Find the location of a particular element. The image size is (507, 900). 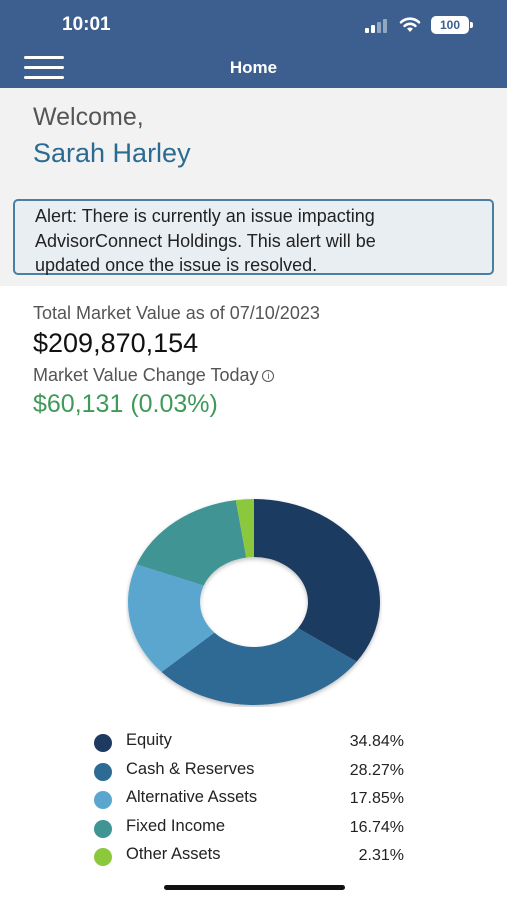

legend-label: Cash & Reserves is located at coordinates (190, 768).